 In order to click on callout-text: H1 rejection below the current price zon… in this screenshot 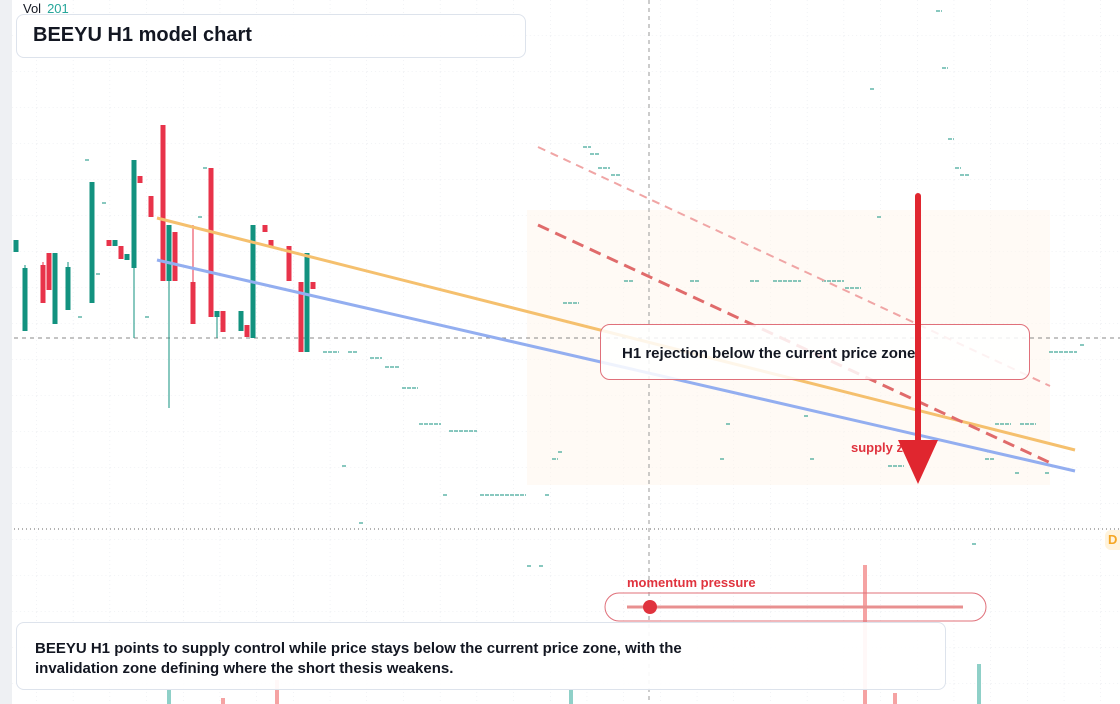, I will do `click(769, 353)`.